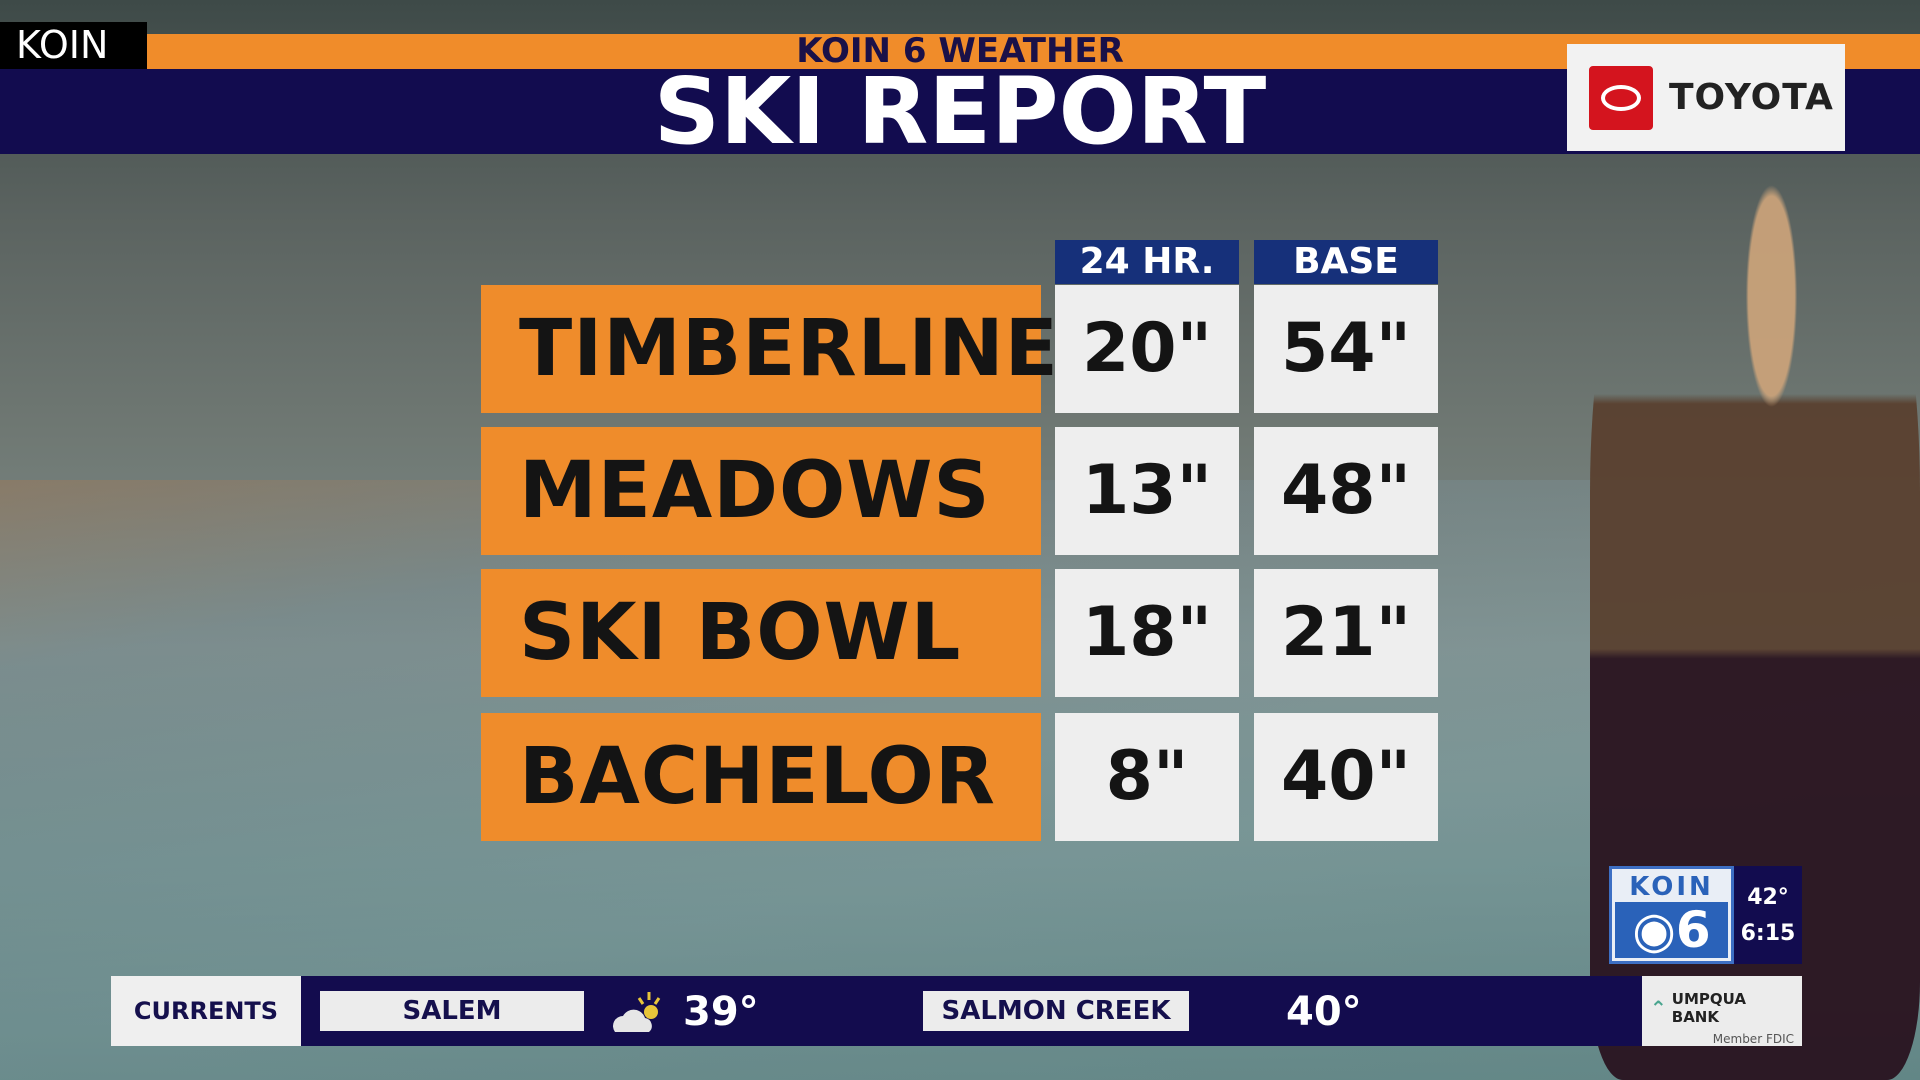 The height and width of the screenshot is (1080, 1920). Describe the element at coordinates (1324, 1012) in the screenshot. I see `city-temp: 40°` at that location.